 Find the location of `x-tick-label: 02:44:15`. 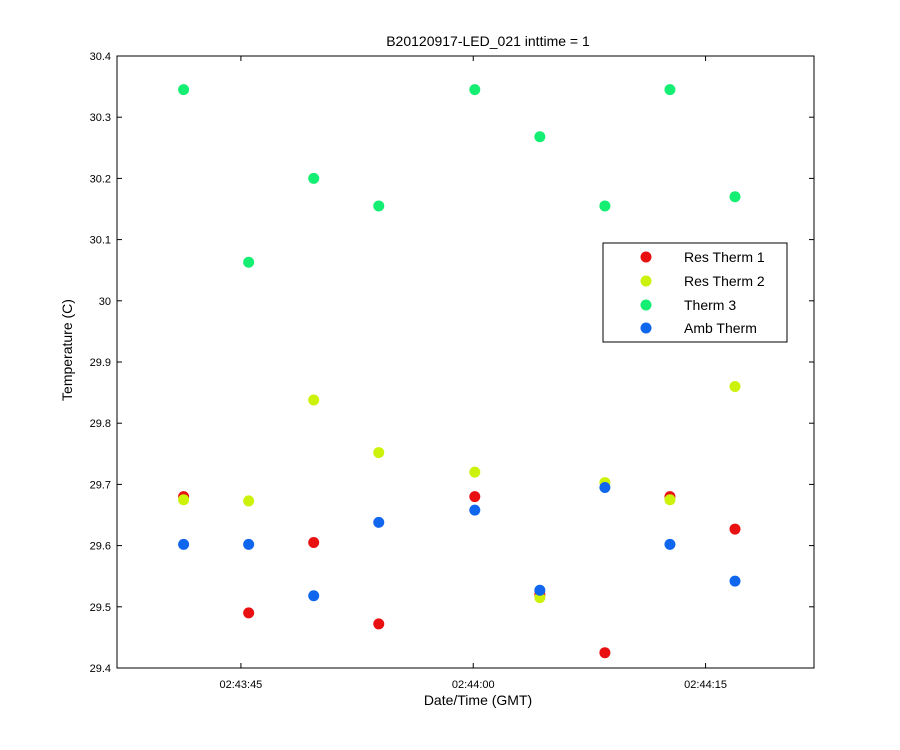

x-tick-label: 02:44:15 is located at coordinates (705, 685).